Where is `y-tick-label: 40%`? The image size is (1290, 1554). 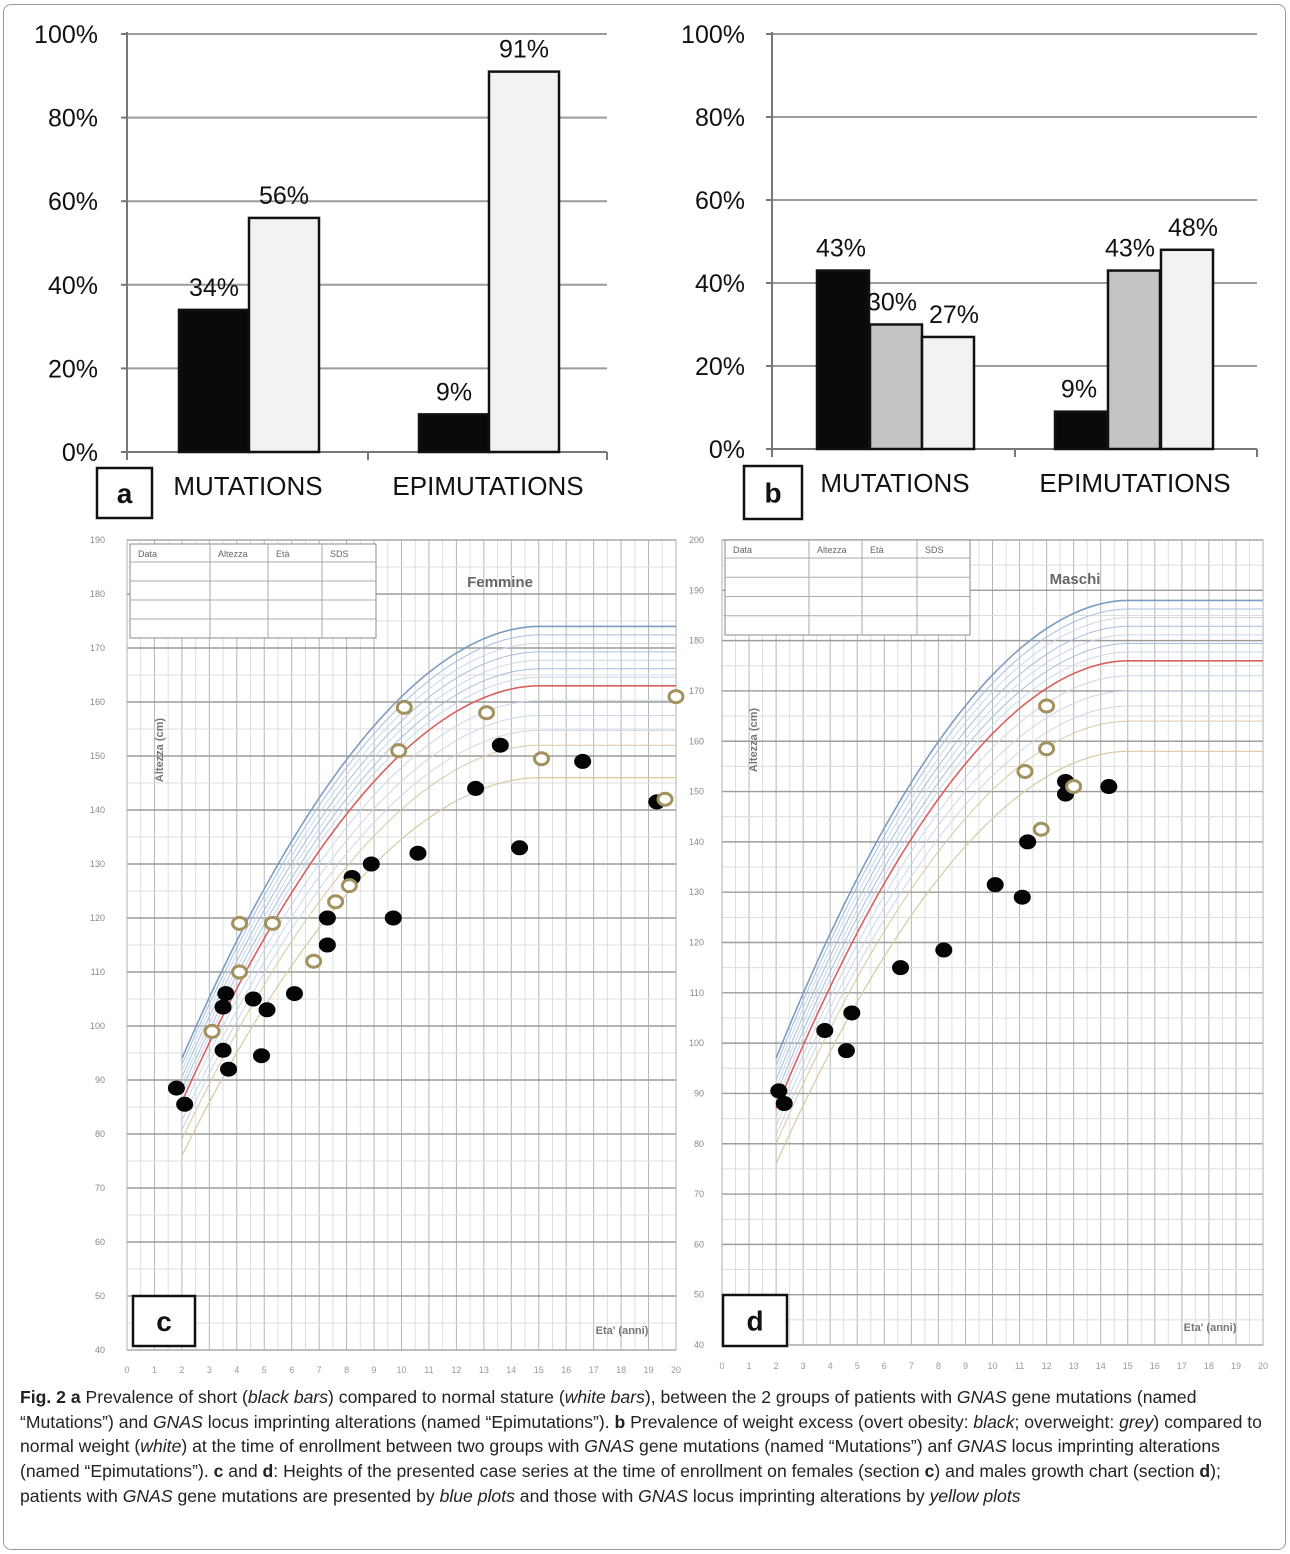
y-tick-label: 40% is located at coordinates (720, 284).